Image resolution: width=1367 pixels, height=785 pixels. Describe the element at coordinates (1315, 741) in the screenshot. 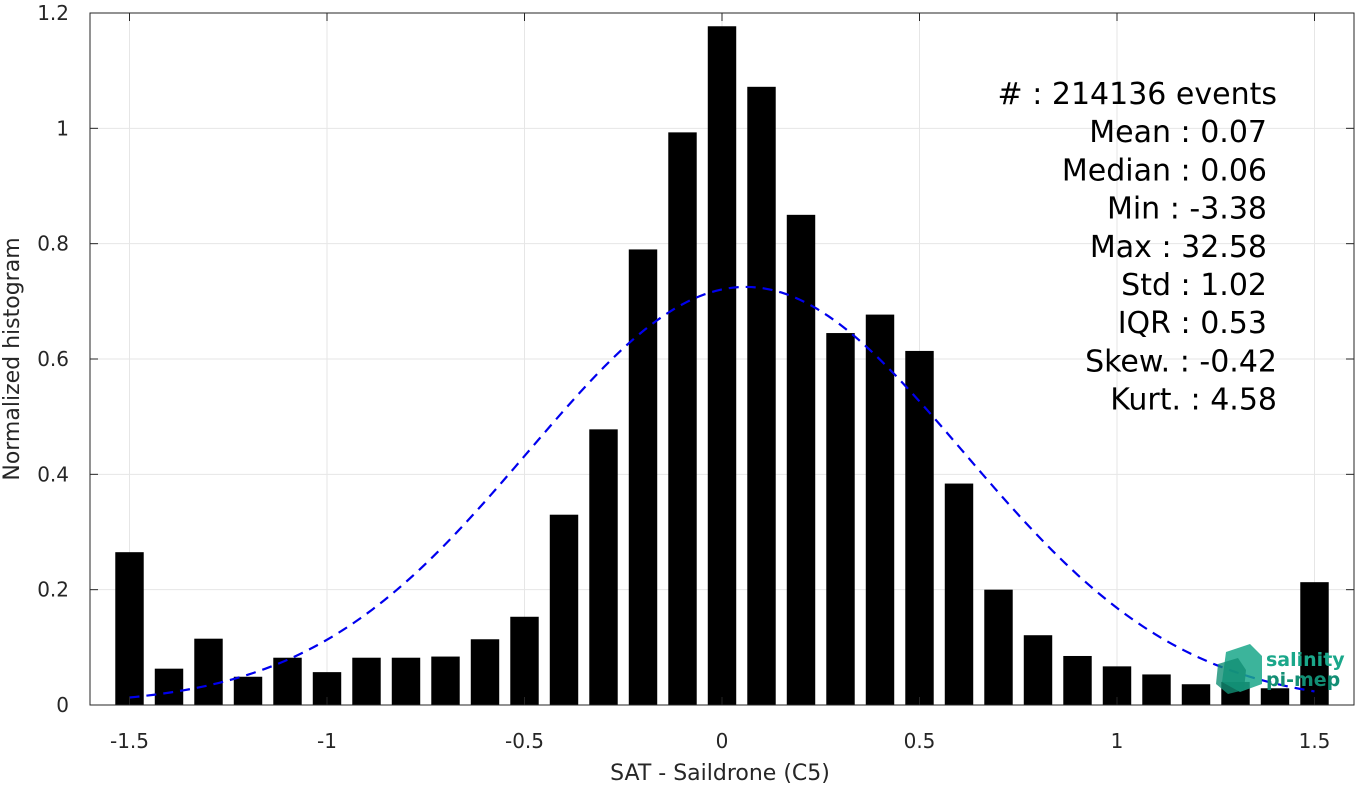

I see `x-tick-label: 1.5` at that location.